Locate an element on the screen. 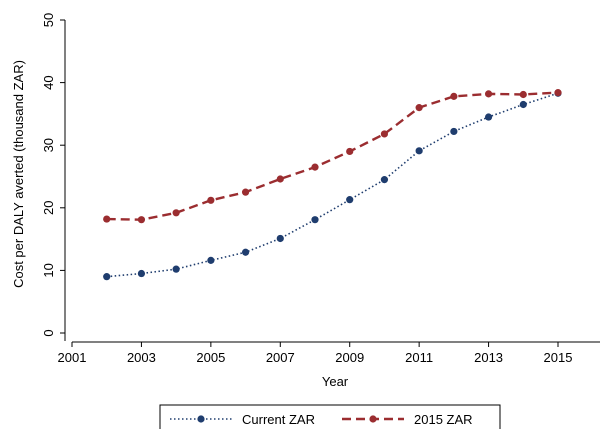 The height and width of the screenshot is (429, 601). y-tick-label: 40 is located at coordinates (48, 82).